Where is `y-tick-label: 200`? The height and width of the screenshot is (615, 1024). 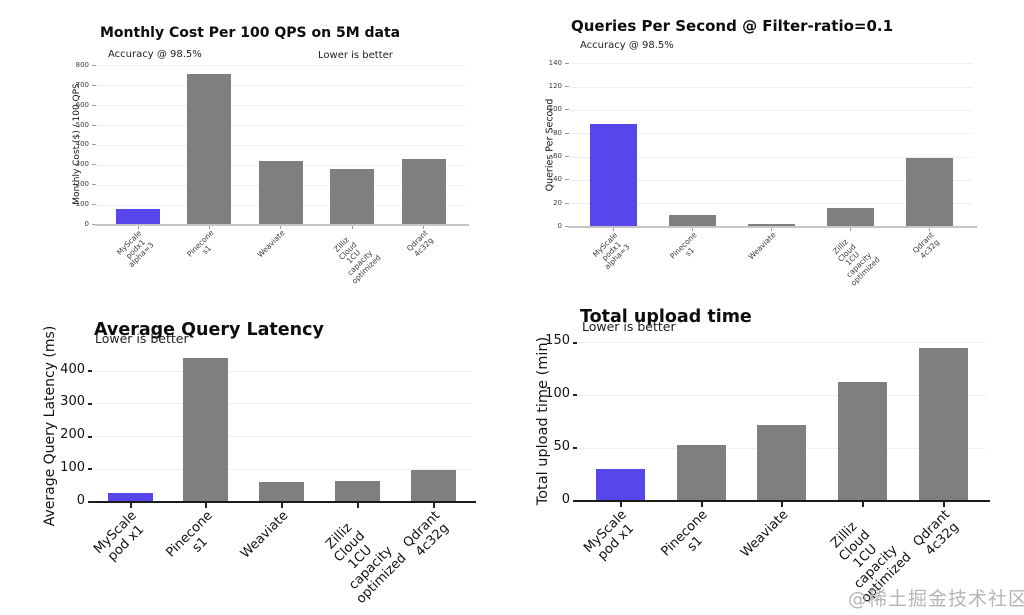 y-tick-label: 200 is located at coordinates (72, 435).